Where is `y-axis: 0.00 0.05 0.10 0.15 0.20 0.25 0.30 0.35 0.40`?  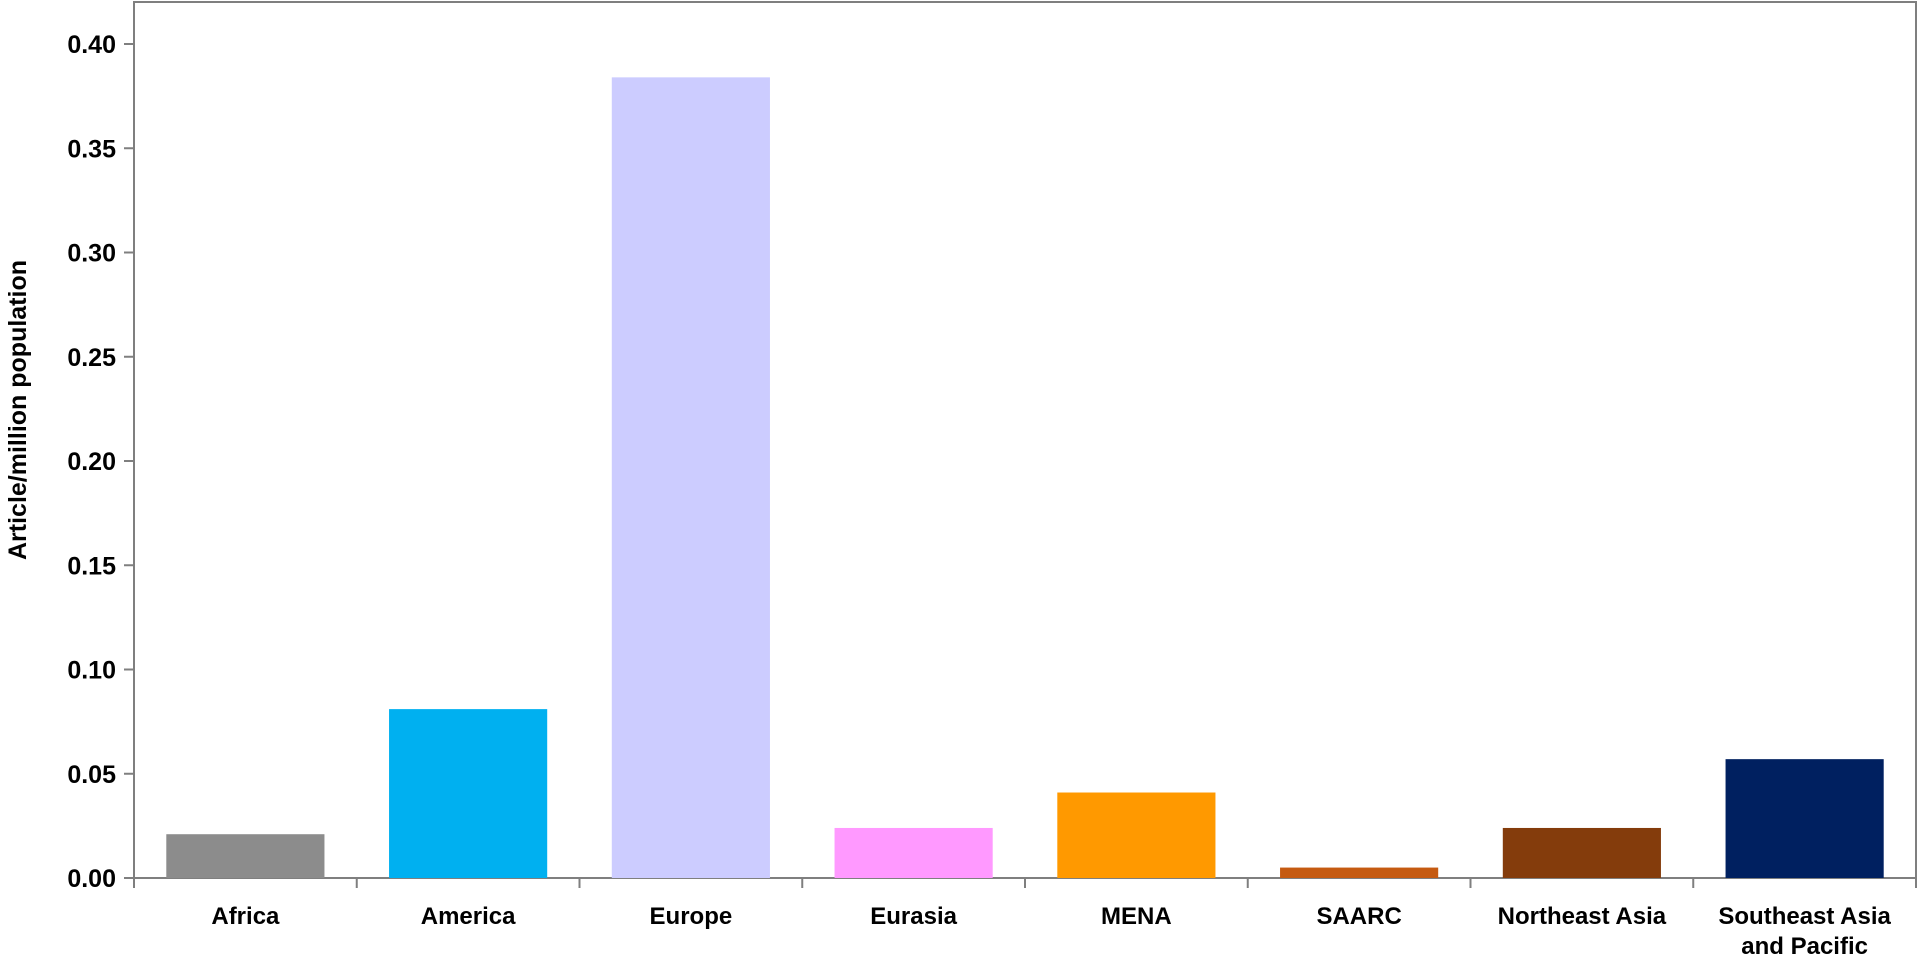 y-axis: 0.00 0.05 0.10 0.15 0.20 0.25 0.30 0.35 0.40 is located at coordinates (100, 462).